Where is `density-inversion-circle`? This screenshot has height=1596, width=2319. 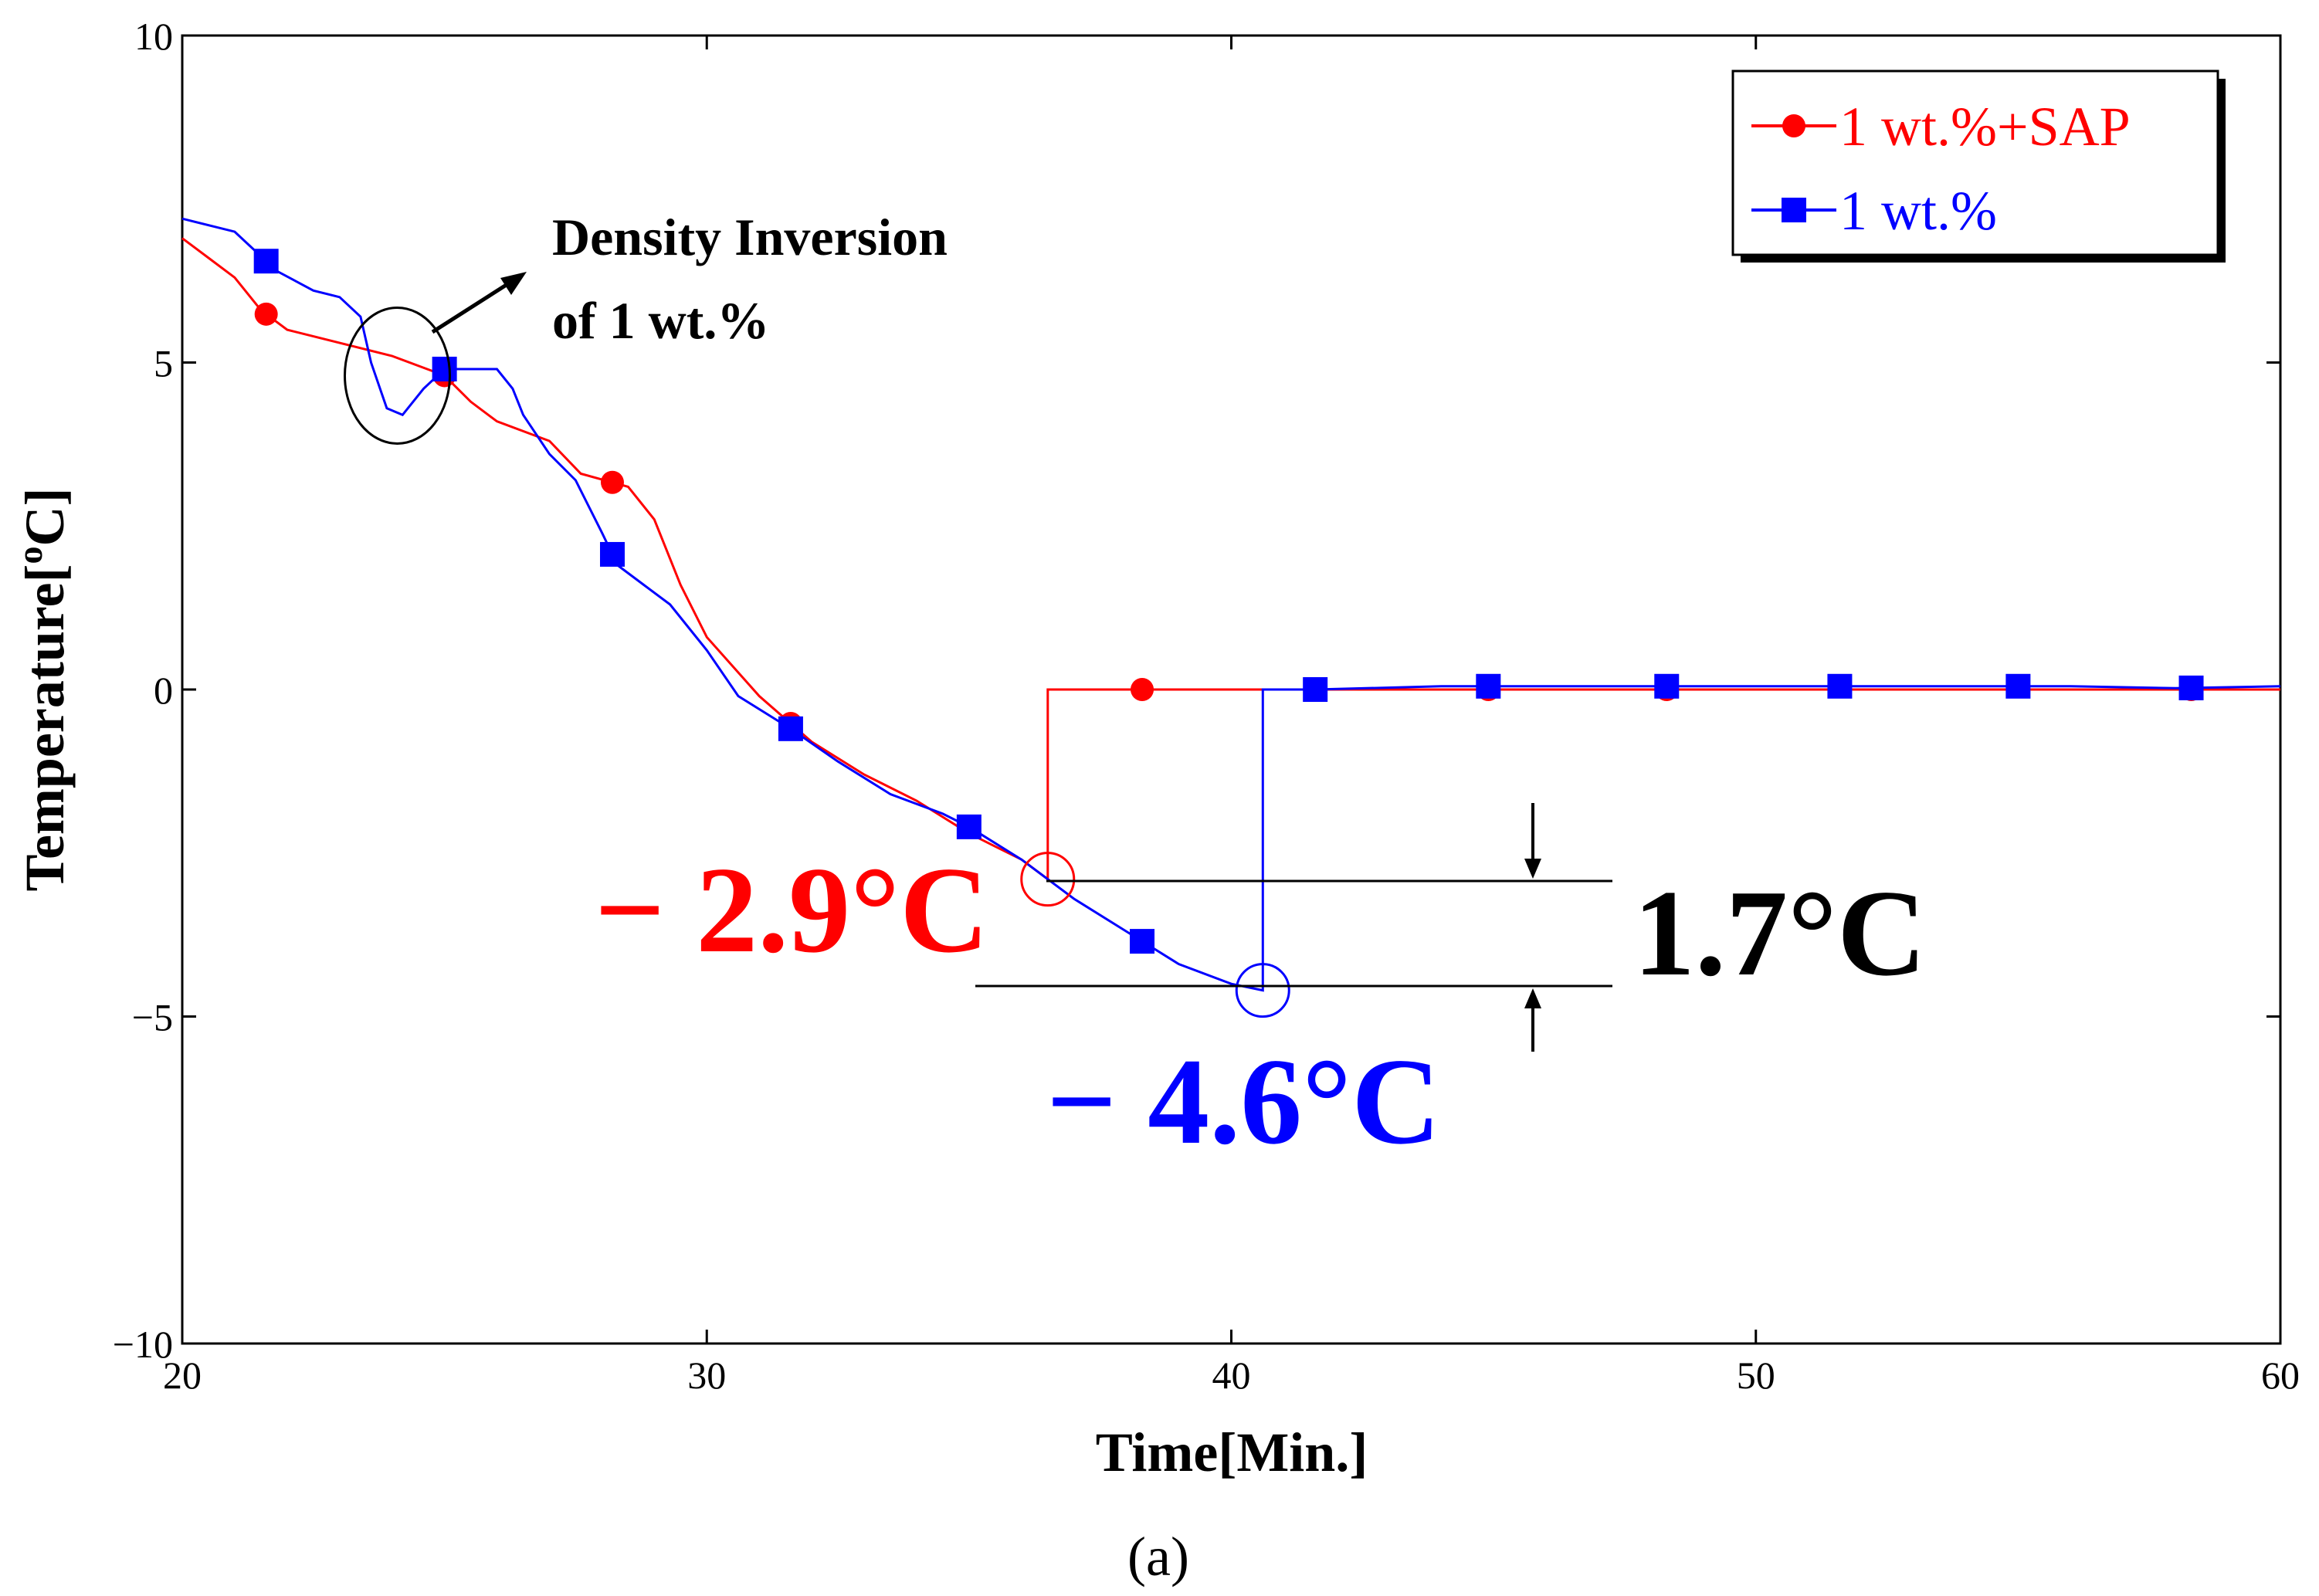
density-inversion-circle is located at coordinates (397, 375).